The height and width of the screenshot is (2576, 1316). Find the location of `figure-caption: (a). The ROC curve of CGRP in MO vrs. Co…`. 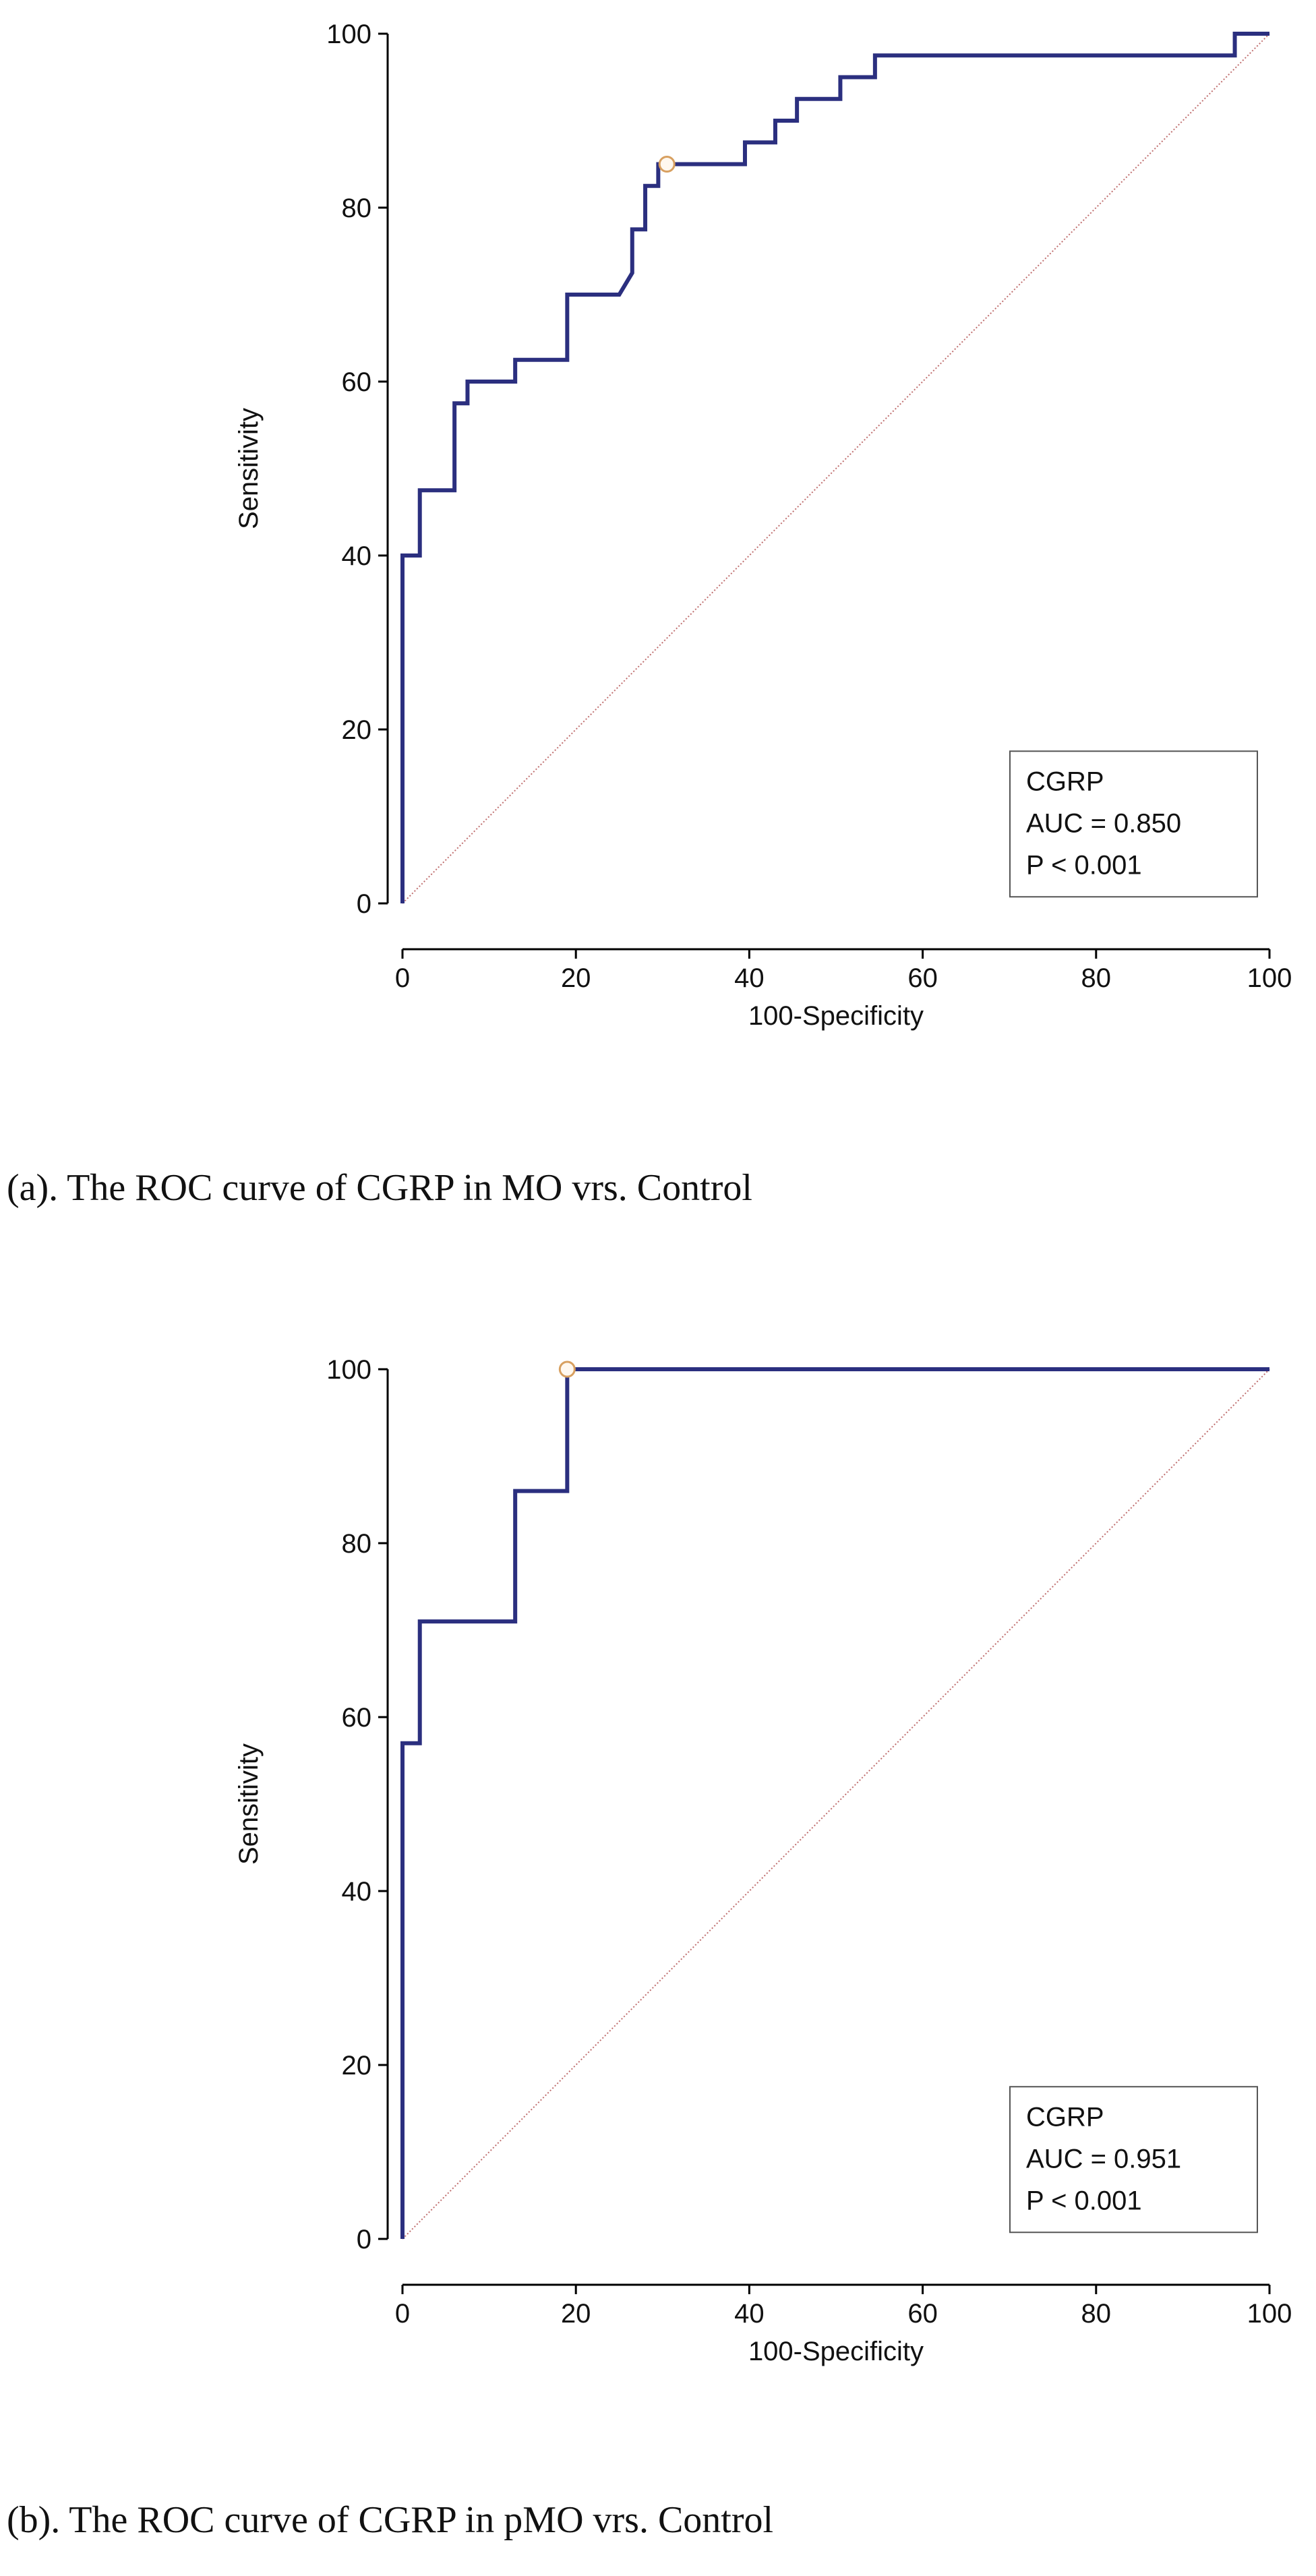

figure-caption: (a). The ROC curve of CGRP in MO vrs. Co… is located at coordinates (380, 1188).